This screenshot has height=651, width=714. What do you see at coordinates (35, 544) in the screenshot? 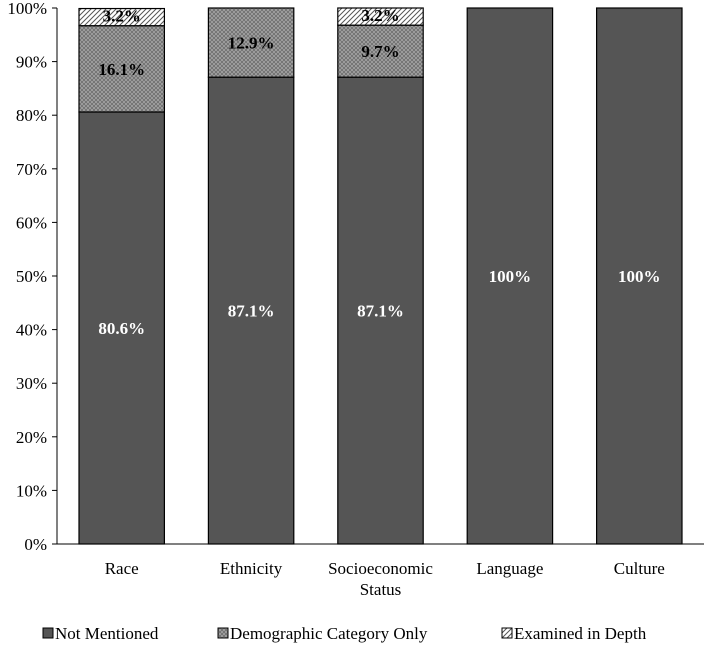
I see `y-tick-label: 0%` at bounding box center [35, 544].